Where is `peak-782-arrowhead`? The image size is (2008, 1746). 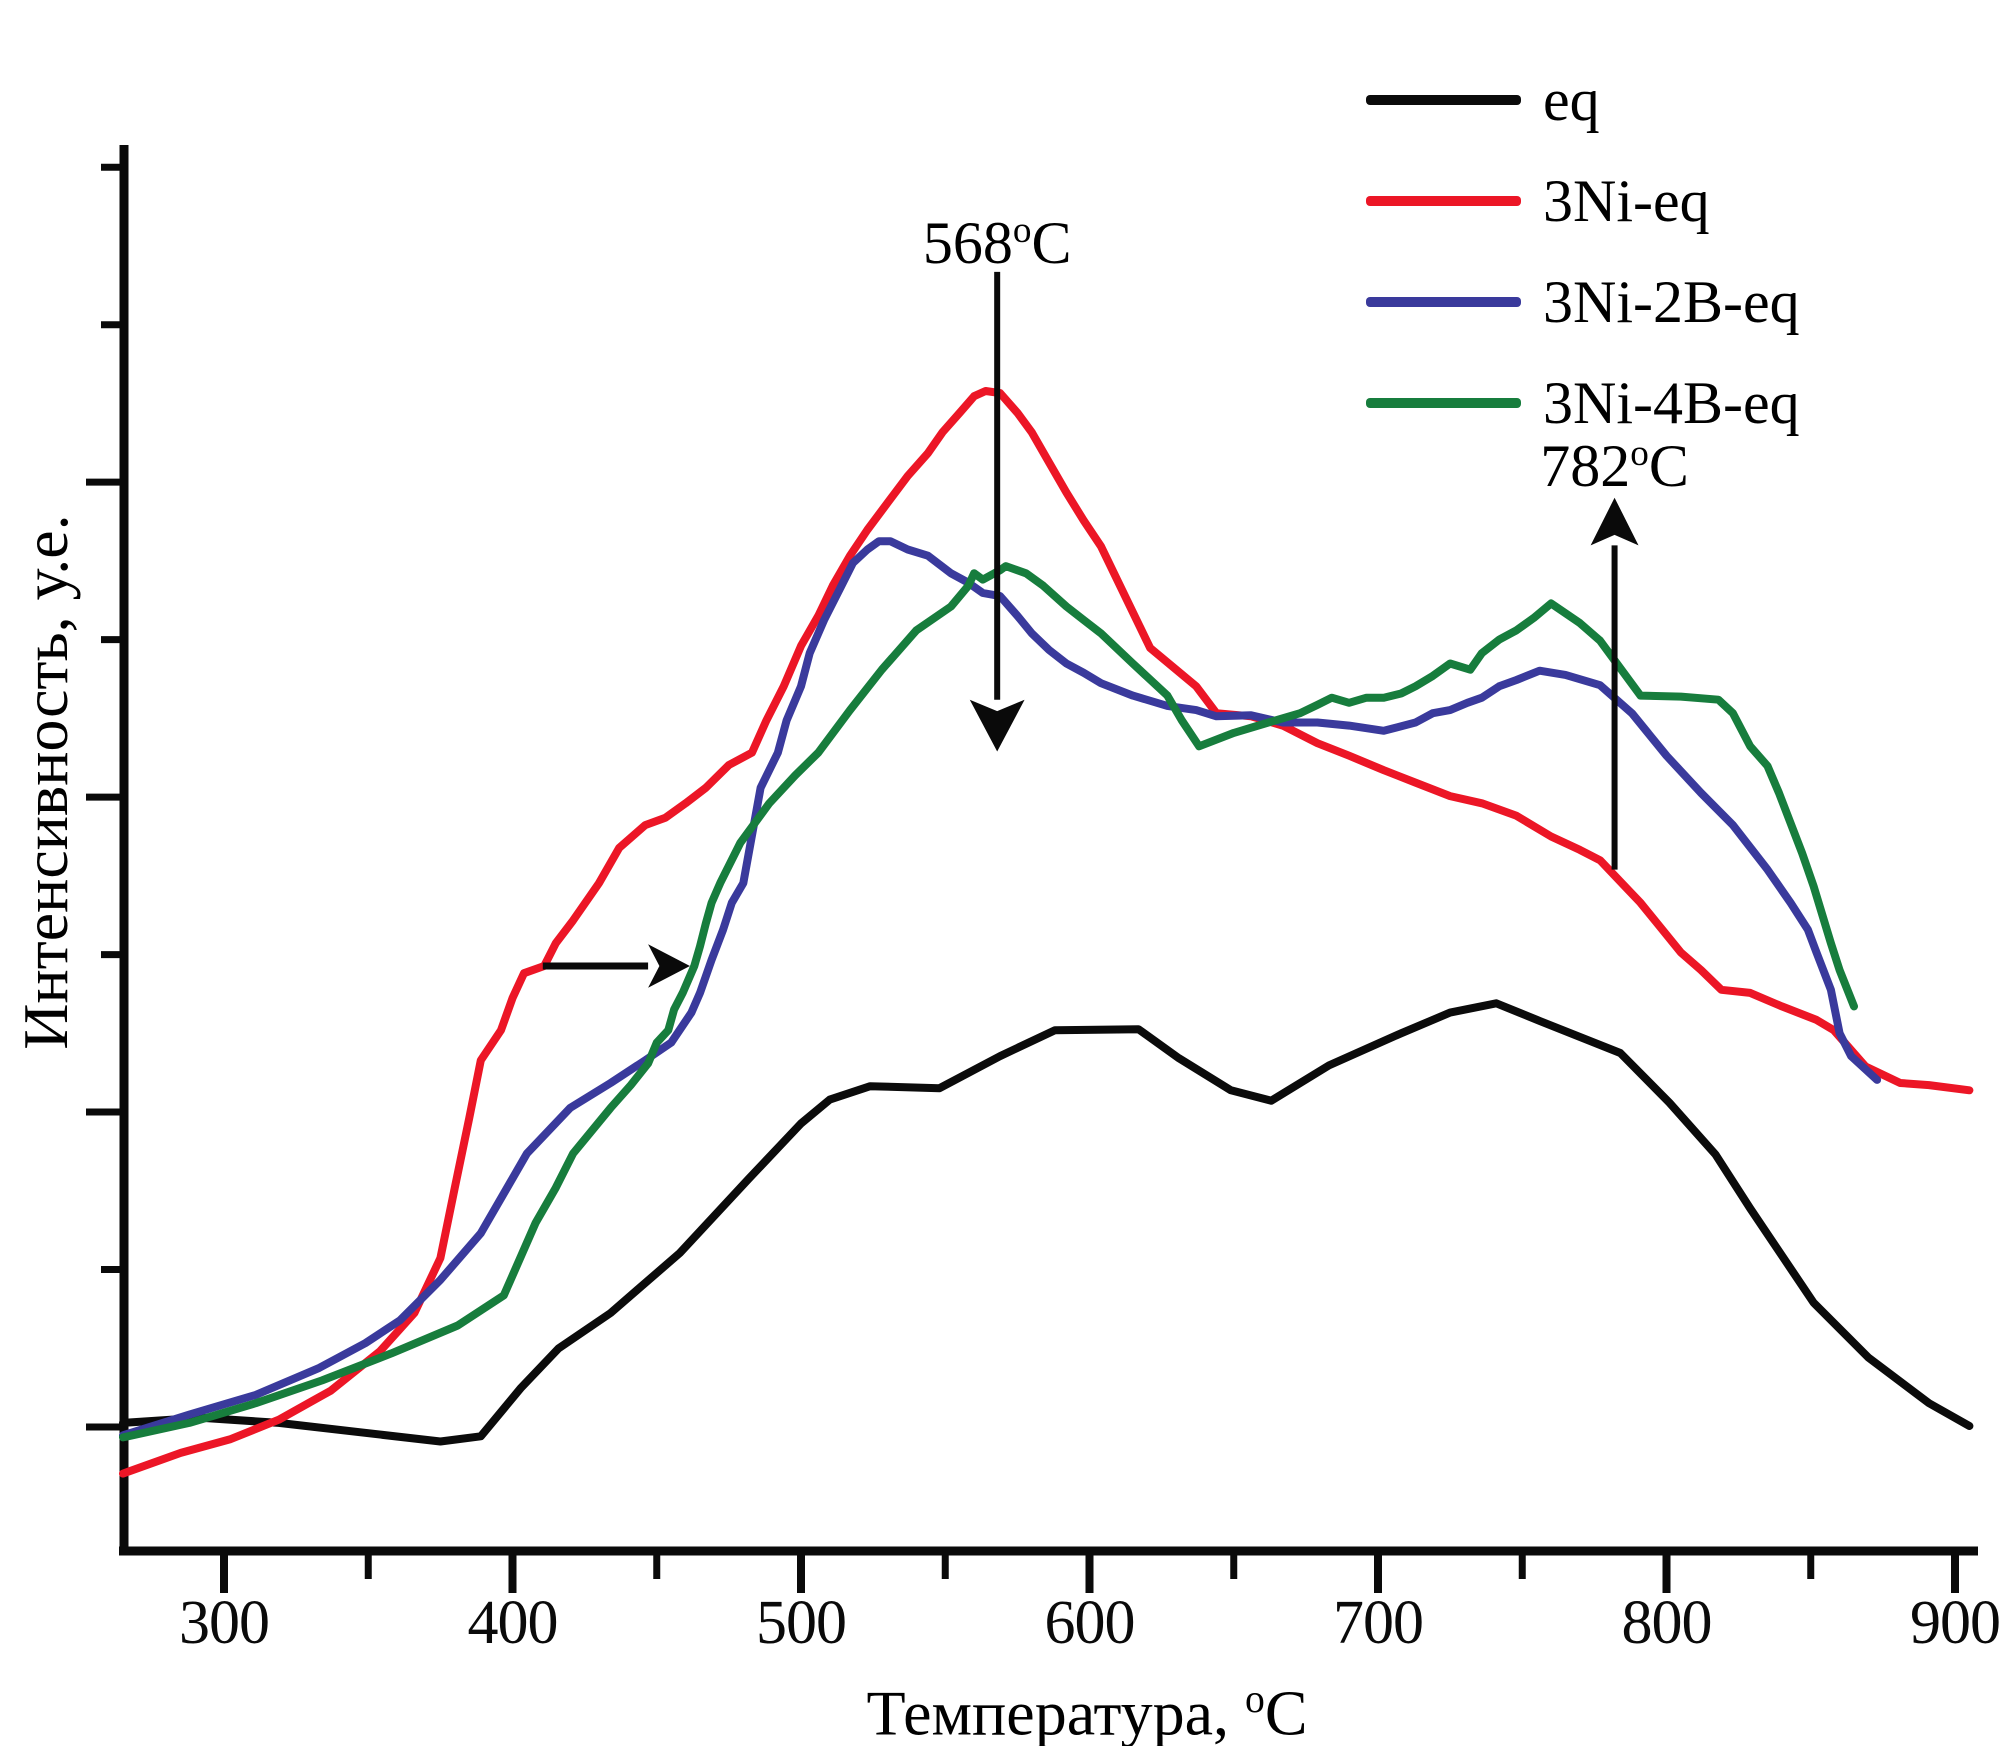
peak-782-arrowhead is located at coordinates (1614, 521).